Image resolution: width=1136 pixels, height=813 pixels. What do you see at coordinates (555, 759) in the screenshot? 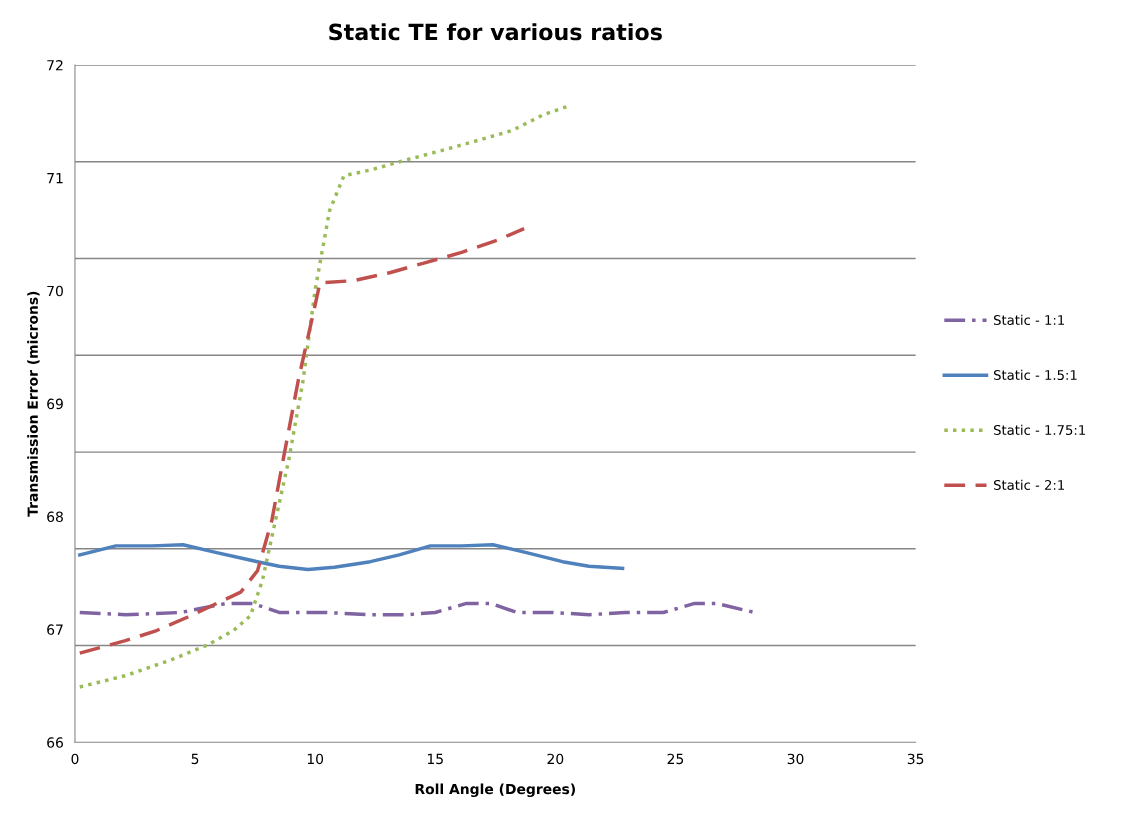
I see `x-tick-label: 20` at bounding box center [555, 759].